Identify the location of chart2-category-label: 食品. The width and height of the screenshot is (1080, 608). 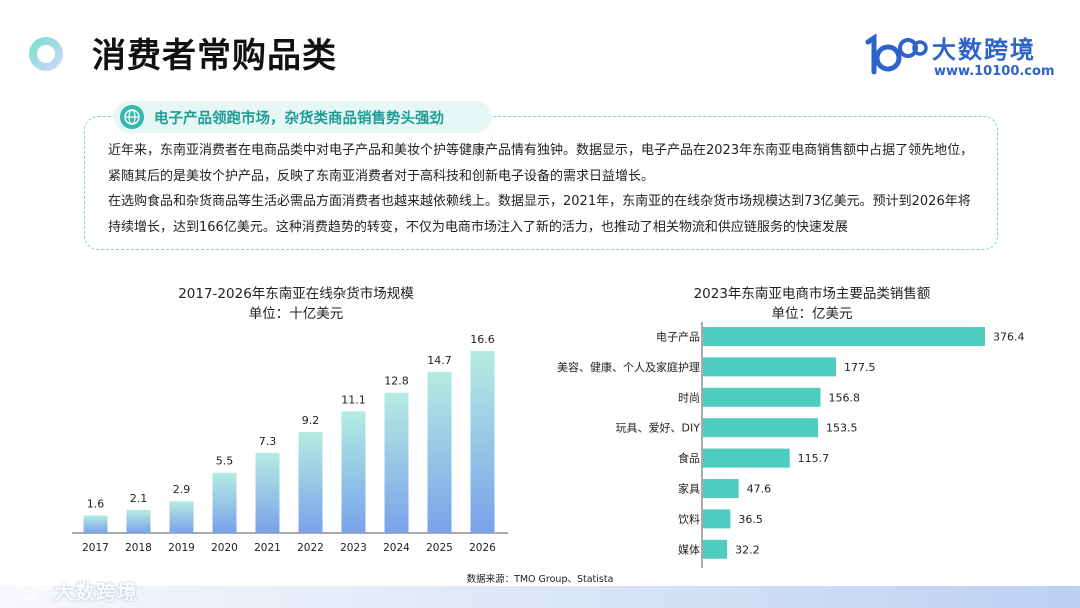
(689, 458).